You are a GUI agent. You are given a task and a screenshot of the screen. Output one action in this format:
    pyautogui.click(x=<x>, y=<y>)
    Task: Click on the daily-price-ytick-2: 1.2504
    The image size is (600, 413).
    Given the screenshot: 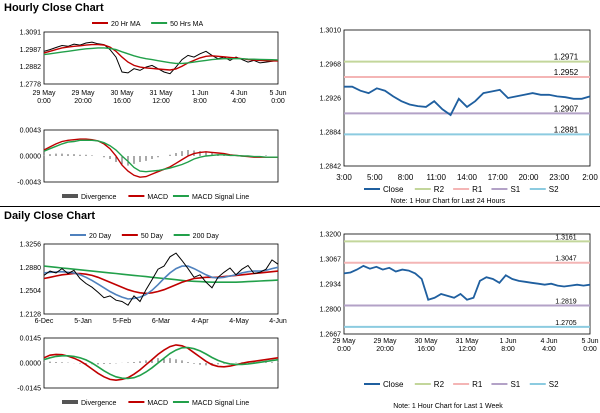 What is the action you would take?
    pyautogui.click(x=31, y=291)
    